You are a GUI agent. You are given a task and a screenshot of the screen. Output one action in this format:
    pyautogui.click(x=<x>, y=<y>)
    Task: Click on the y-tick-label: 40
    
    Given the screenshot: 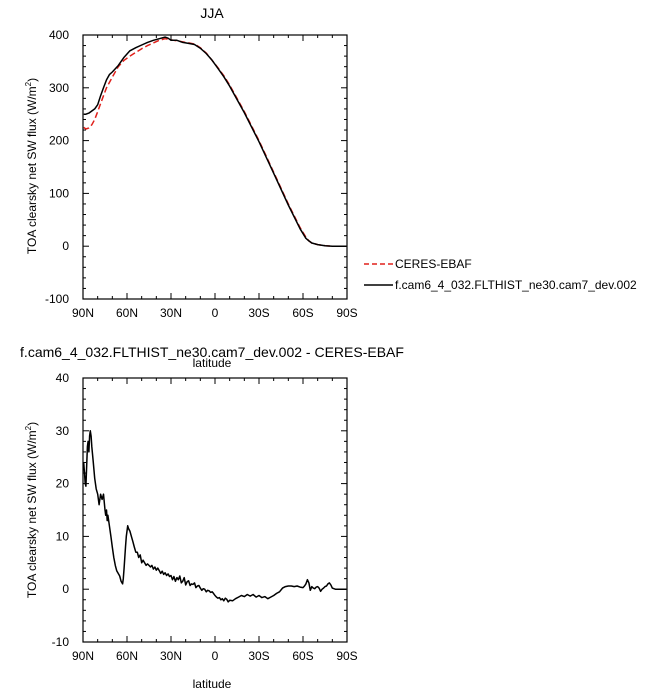 What is the action you would take?
    pyautogui.click(x=63, y=378)
    